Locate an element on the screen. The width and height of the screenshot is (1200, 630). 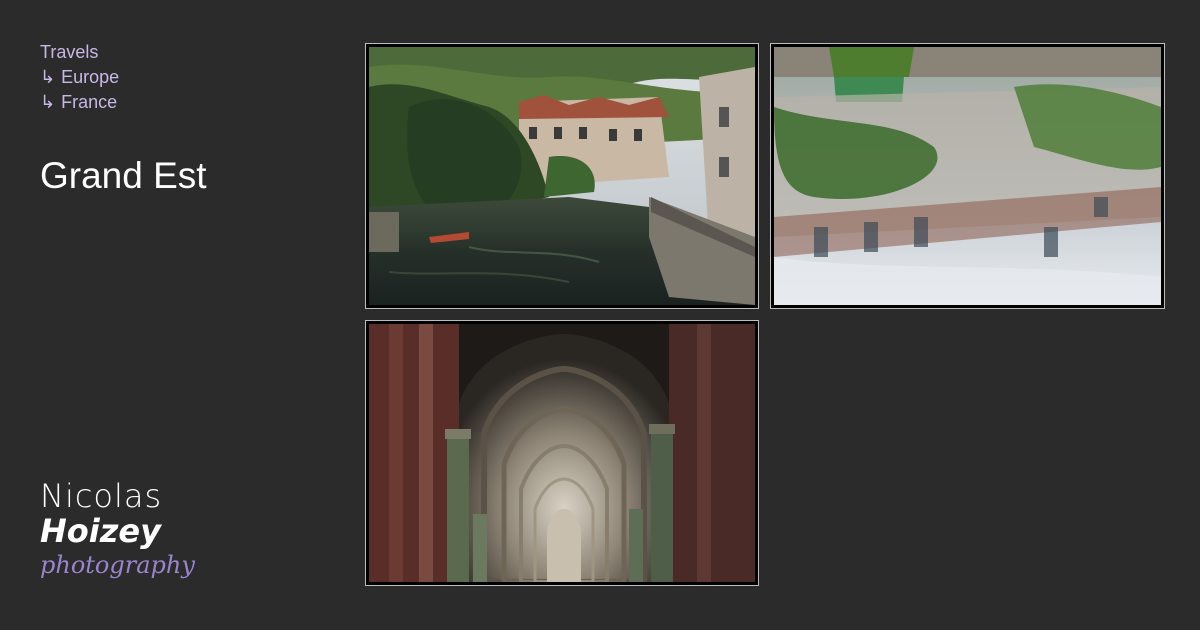
site-logo: Nicolas Hoizey photography is located at coordinates (117, 529).